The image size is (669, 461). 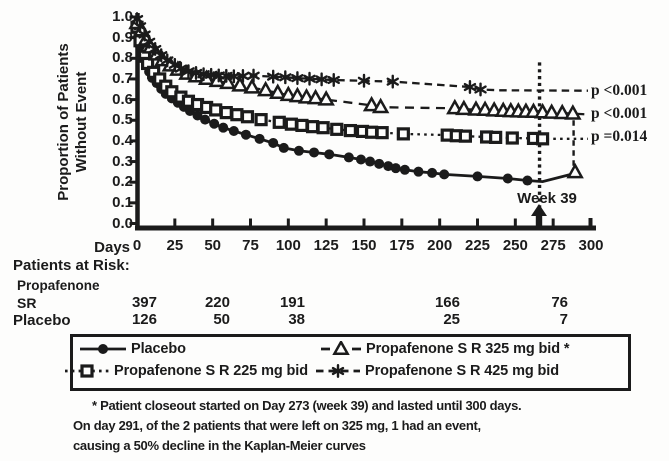 I want to click on x-axis-title: Days, so click(x=112, y=247).